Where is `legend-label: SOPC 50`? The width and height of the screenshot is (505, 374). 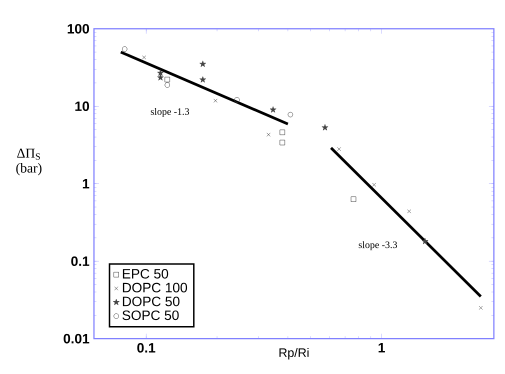
legend-label: SOPC 50 is located at coordinates (150, 315).